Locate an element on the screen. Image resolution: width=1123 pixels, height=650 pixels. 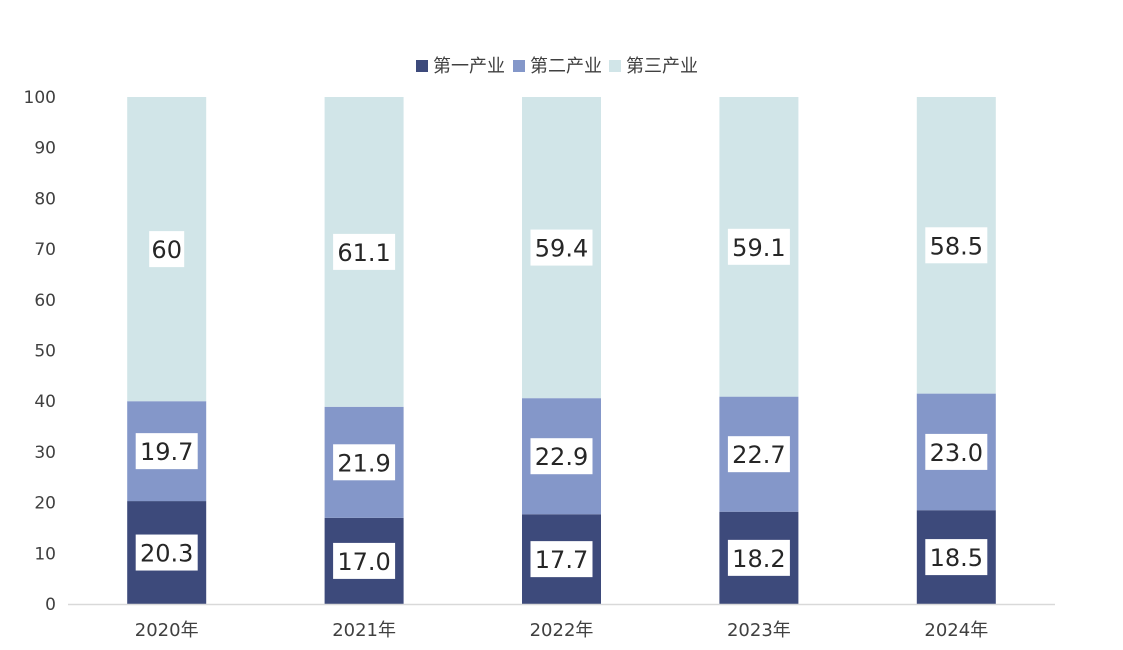
x-category-label: 2021年 is located at coordinates (364, 630).